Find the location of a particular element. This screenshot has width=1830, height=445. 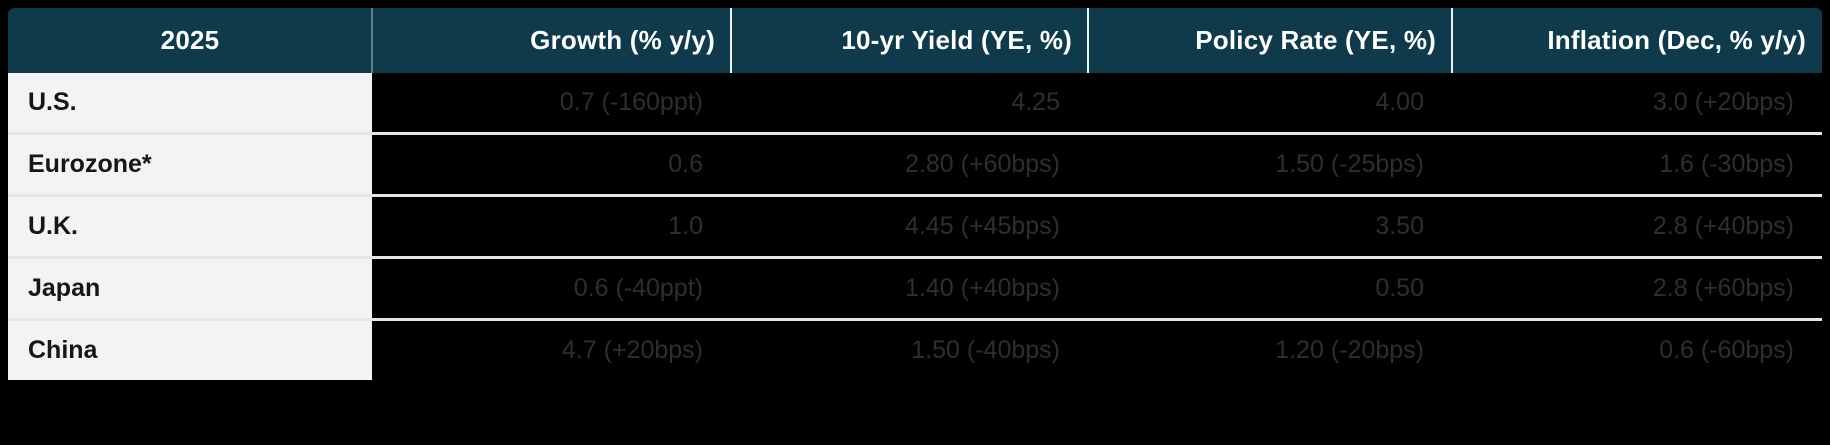

region-label: U.S. is located at coordinates (190, 102).